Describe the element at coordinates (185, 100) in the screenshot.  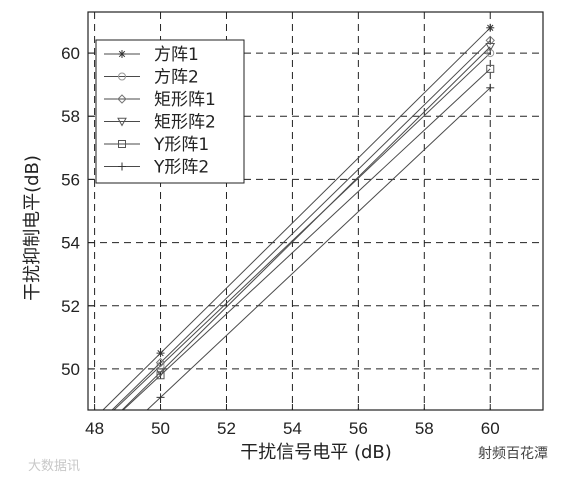
I see `legend-label: 矩形阵1` at that location.